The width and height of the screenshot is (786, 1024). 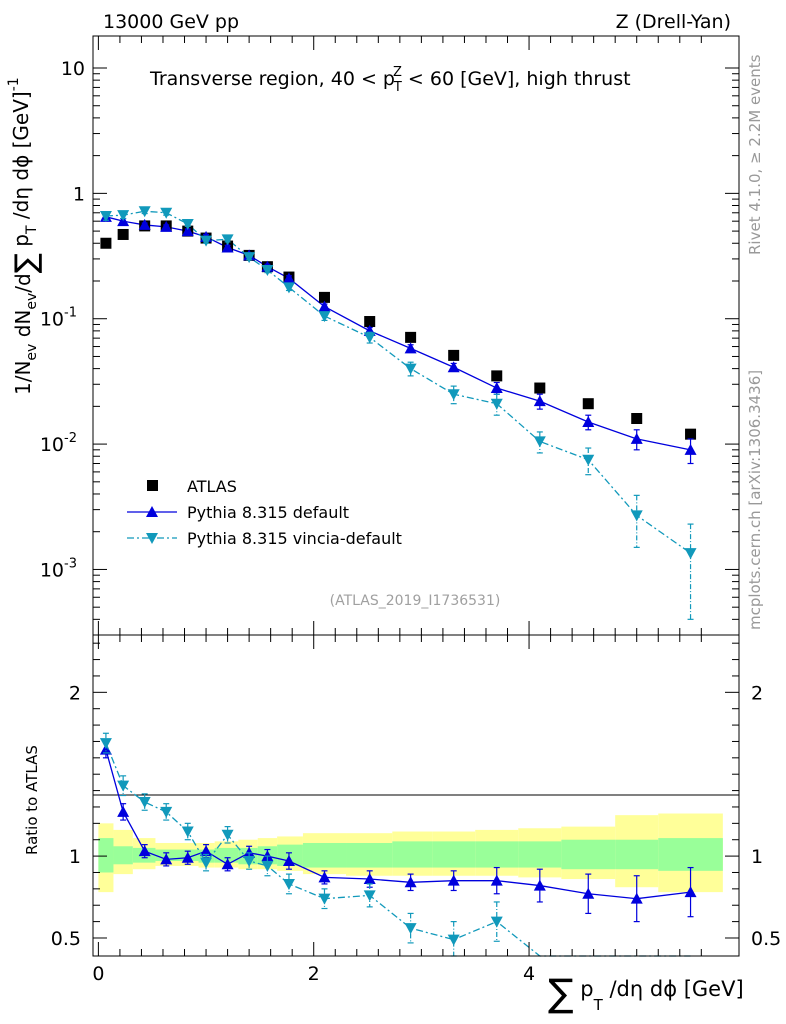 I want to click on legend-default-label: Pythia 8.315 default, so click(x=268, y=512).